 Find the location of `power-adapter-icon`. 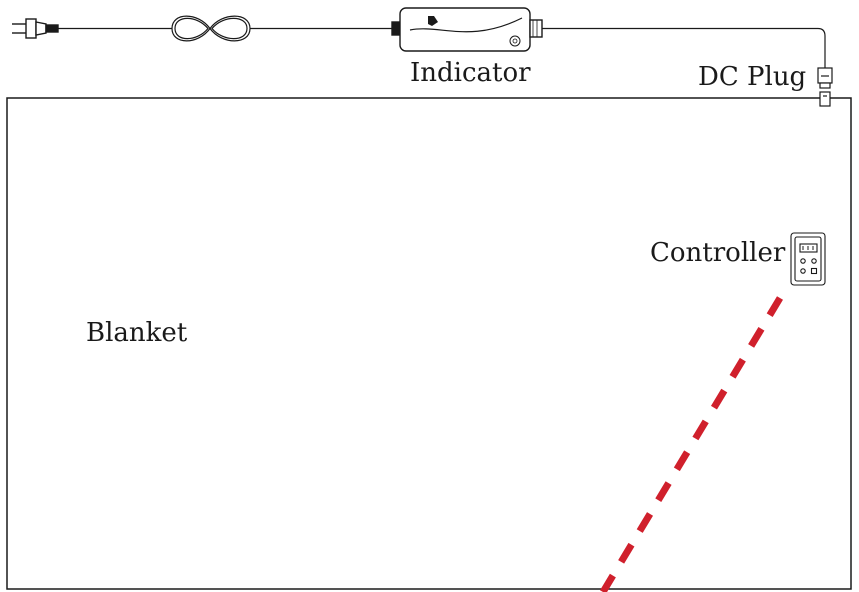

power-adapter-icon is located at coordinates (467, 29).